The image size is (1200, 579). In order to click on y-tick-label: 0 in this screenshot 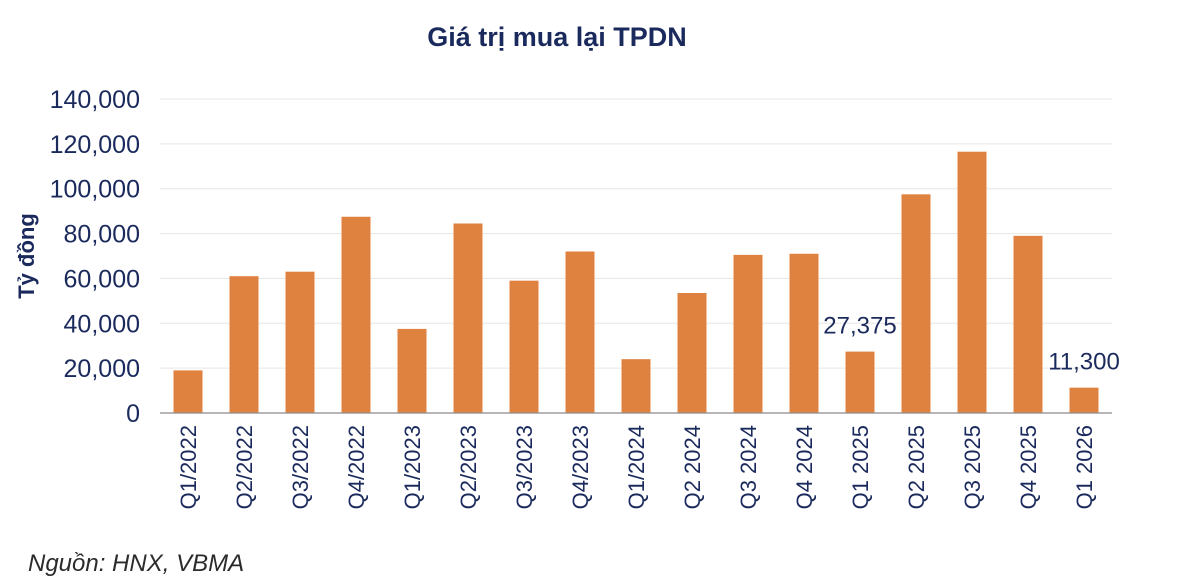, I will do `click(133, 414)`.